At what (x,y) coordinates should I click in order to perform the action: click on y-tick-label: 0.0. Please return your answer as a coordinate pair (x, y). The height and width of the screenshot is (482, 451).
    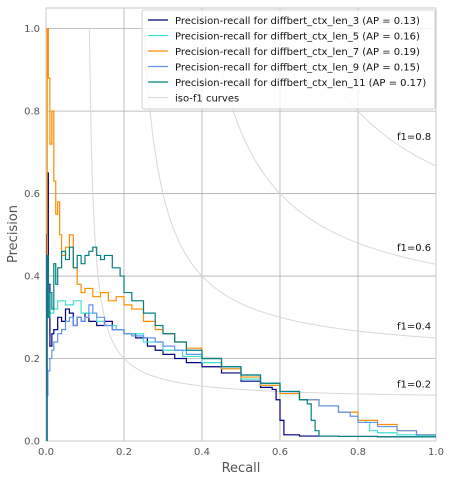
    Looking at the image, I should click on (32, 442).